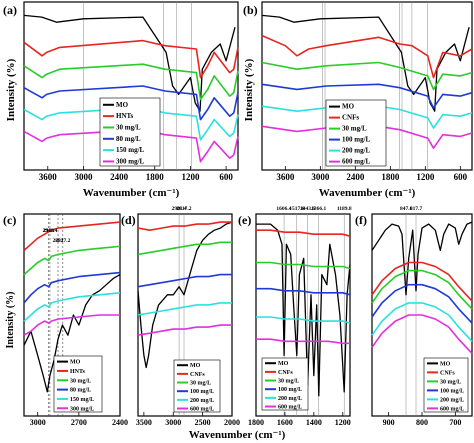  What do you see at coordinates (232, 422) in the screenshot?
I see `x-tick-label: 2000` at bounding box center [232, 422].